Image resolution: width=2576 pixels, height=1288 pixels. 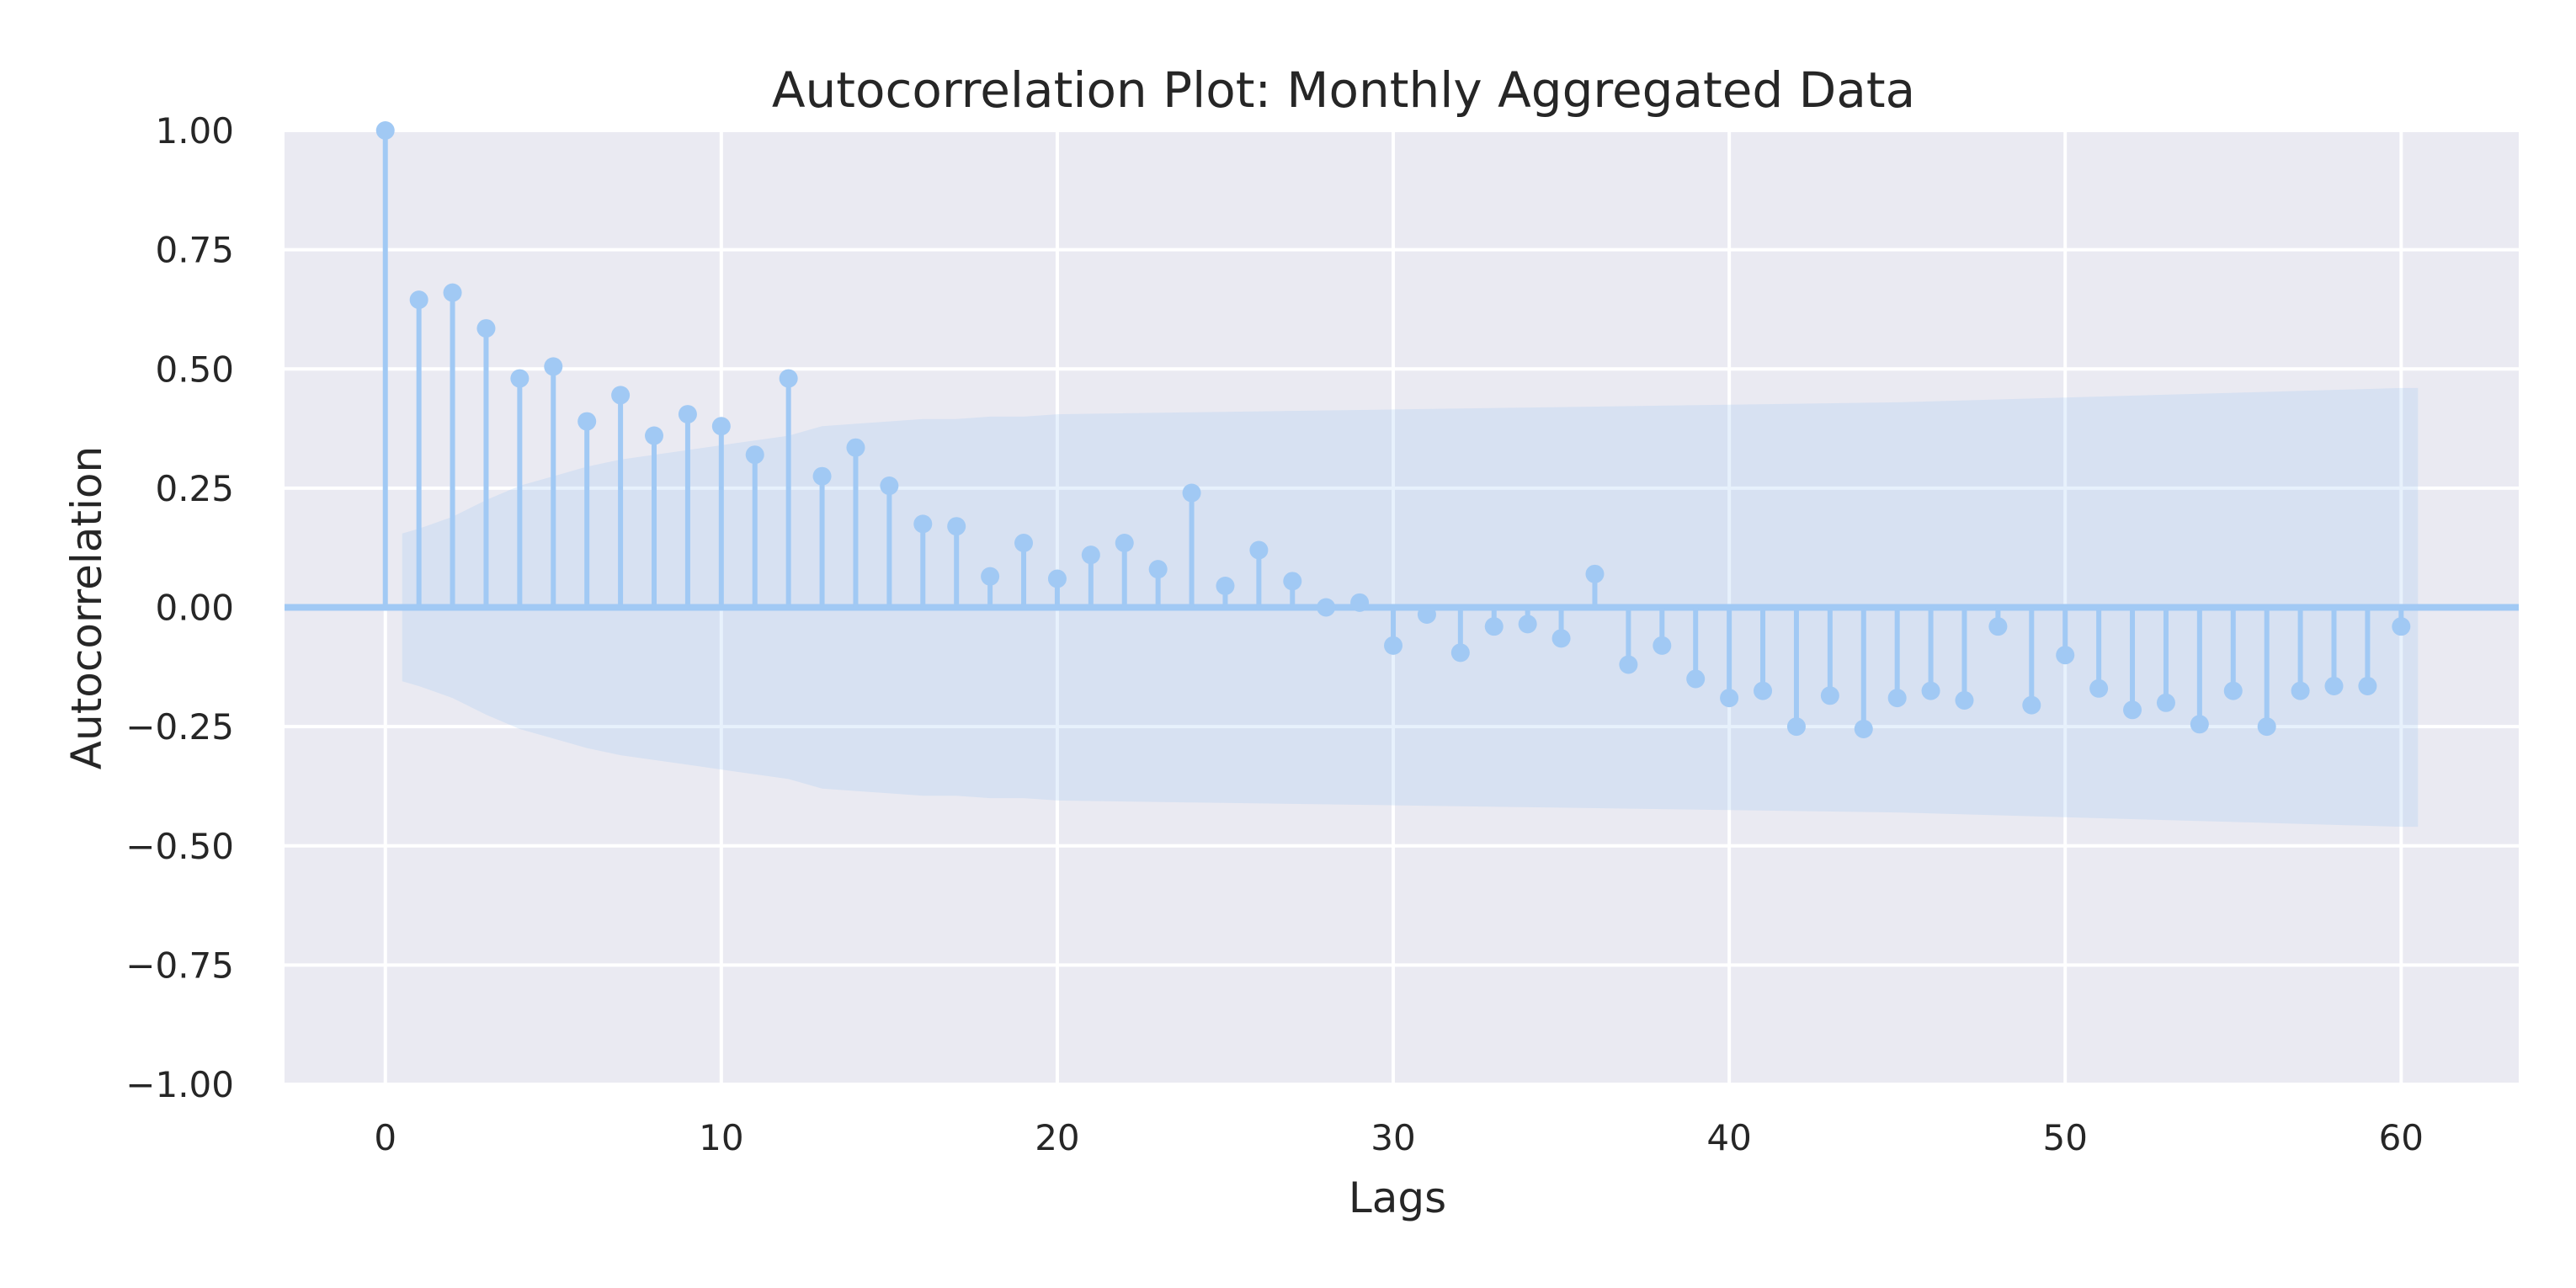 I want to click on x-tick-label: 20, so click(x=1057, y=1138).